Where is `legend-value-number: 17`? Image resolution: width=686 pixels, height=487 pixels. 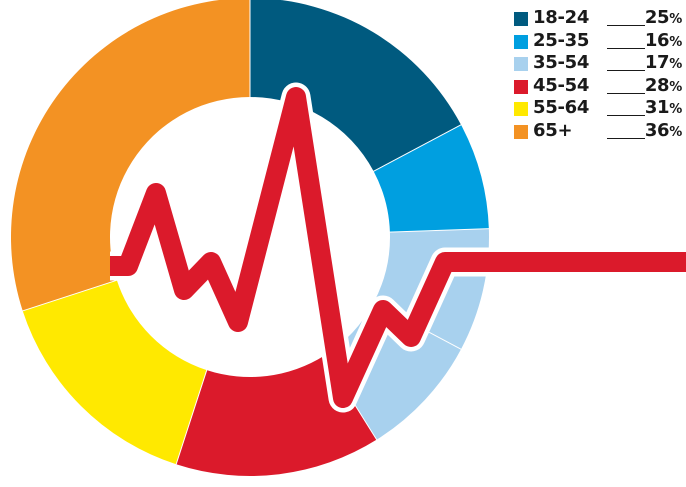
legend-value-number: 17 is located at coordinates (657, 63).